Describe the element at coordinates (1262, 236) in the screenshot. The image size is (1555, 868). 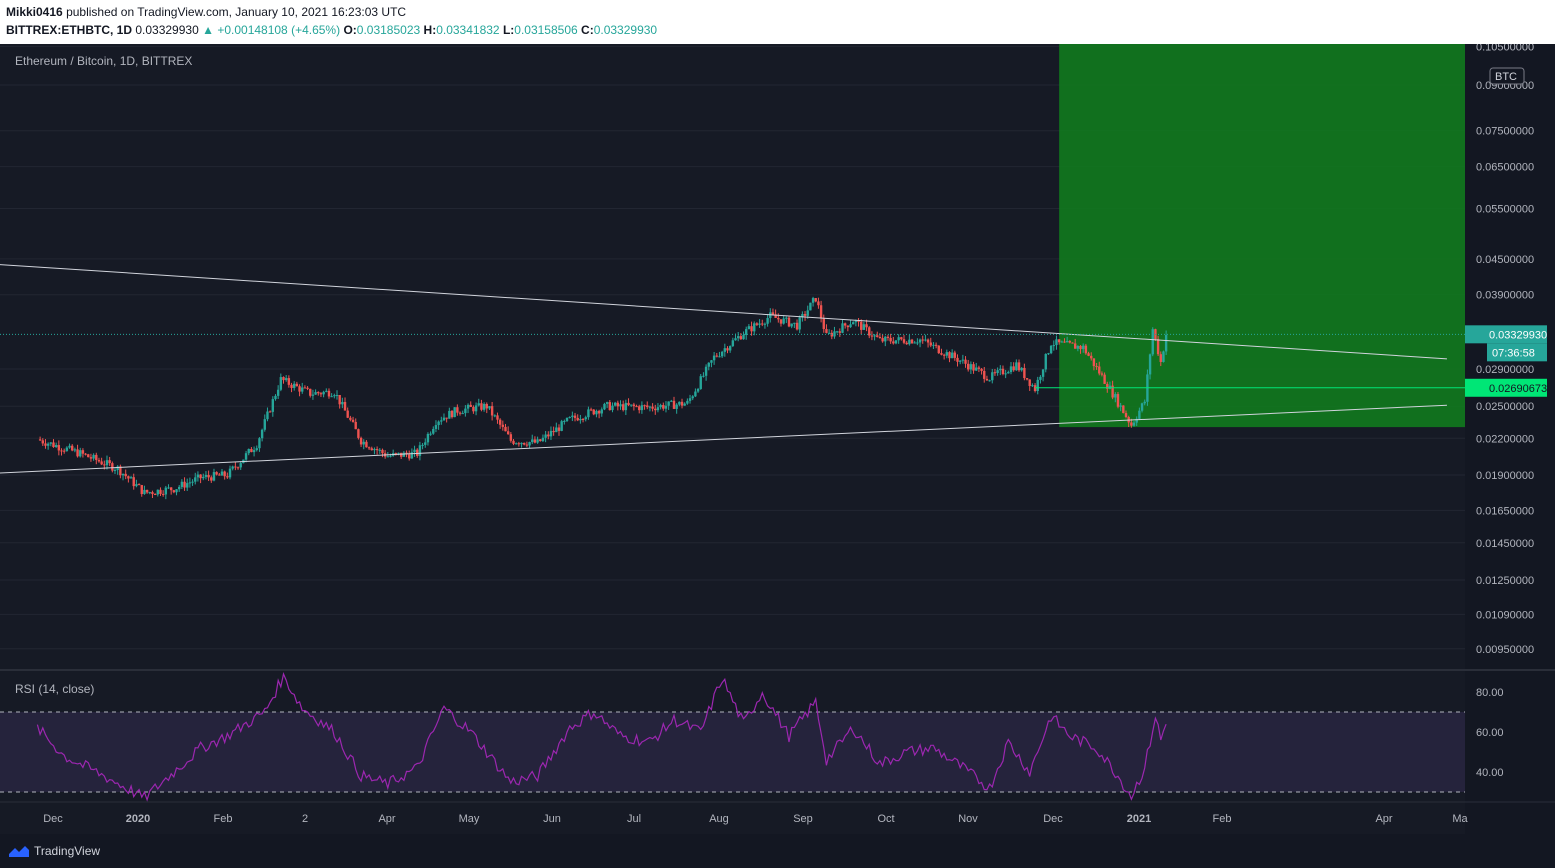
I see `target-zone` at that location.